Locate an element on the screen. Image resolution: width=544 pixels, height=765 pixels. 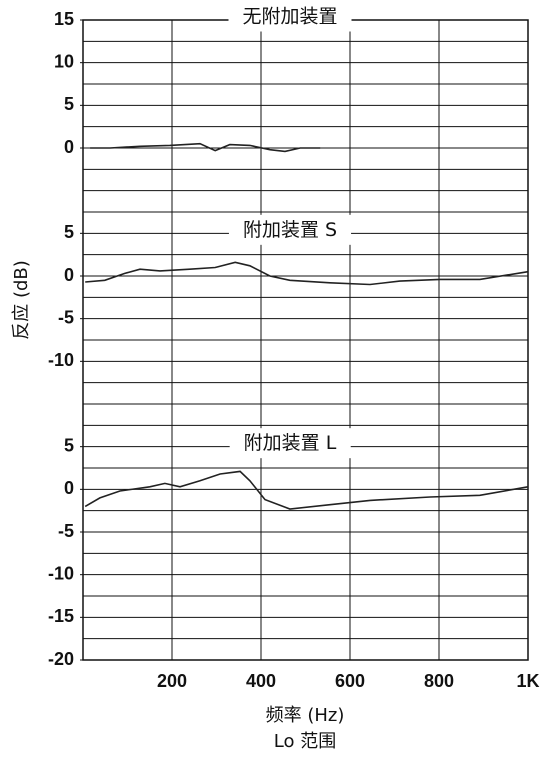
panel-title: 附加装置 S is located at coordinates (290, 230).